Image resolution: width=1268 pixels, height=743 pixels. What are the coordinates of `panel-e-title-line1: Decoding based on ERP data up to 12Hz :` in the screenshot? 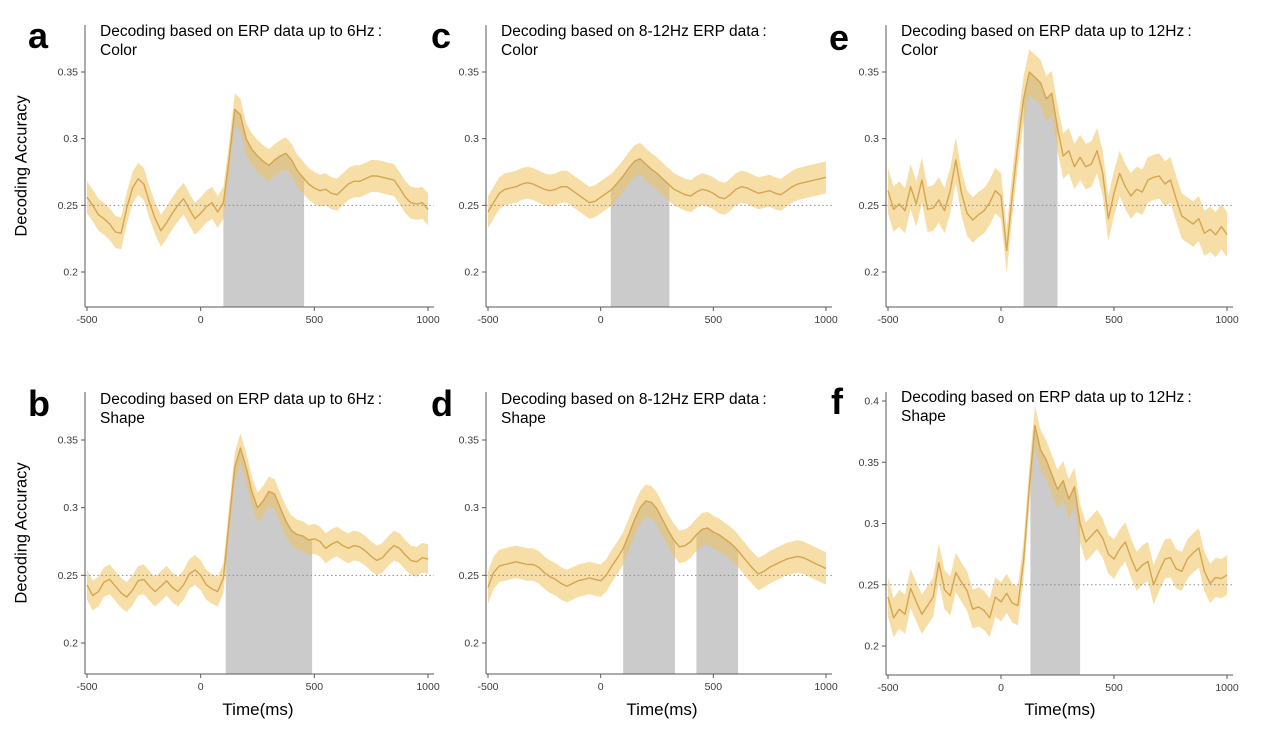 It's located at (1046, 31).